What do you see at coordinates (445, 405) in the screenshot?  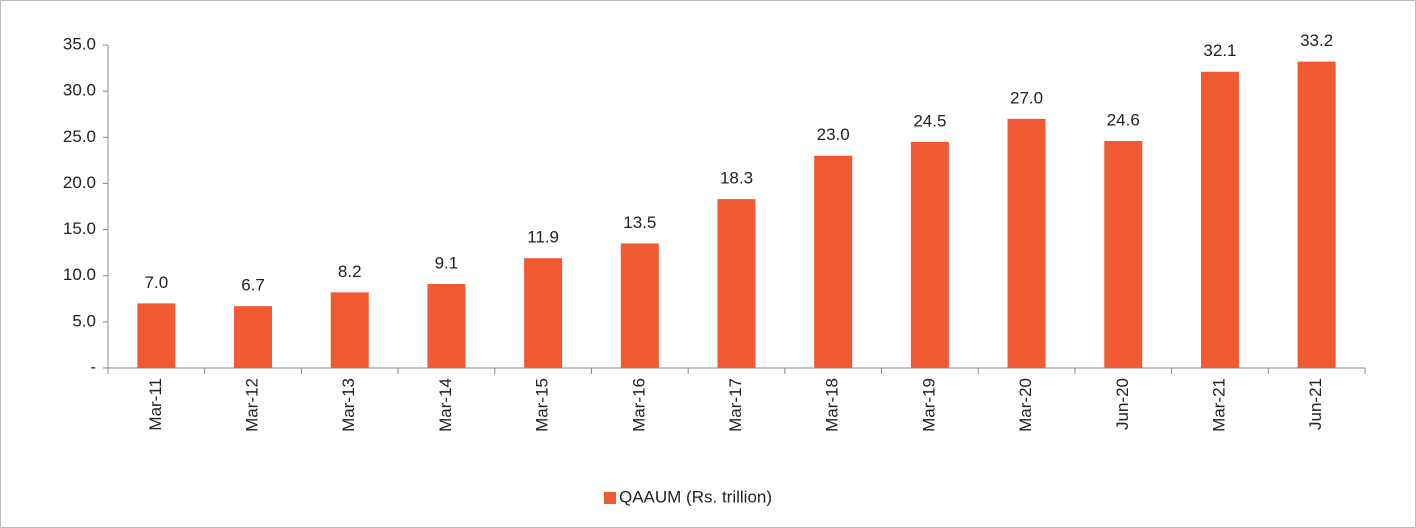 I see `x-tick-label: Mar-14` at bounding box center [445, 405].